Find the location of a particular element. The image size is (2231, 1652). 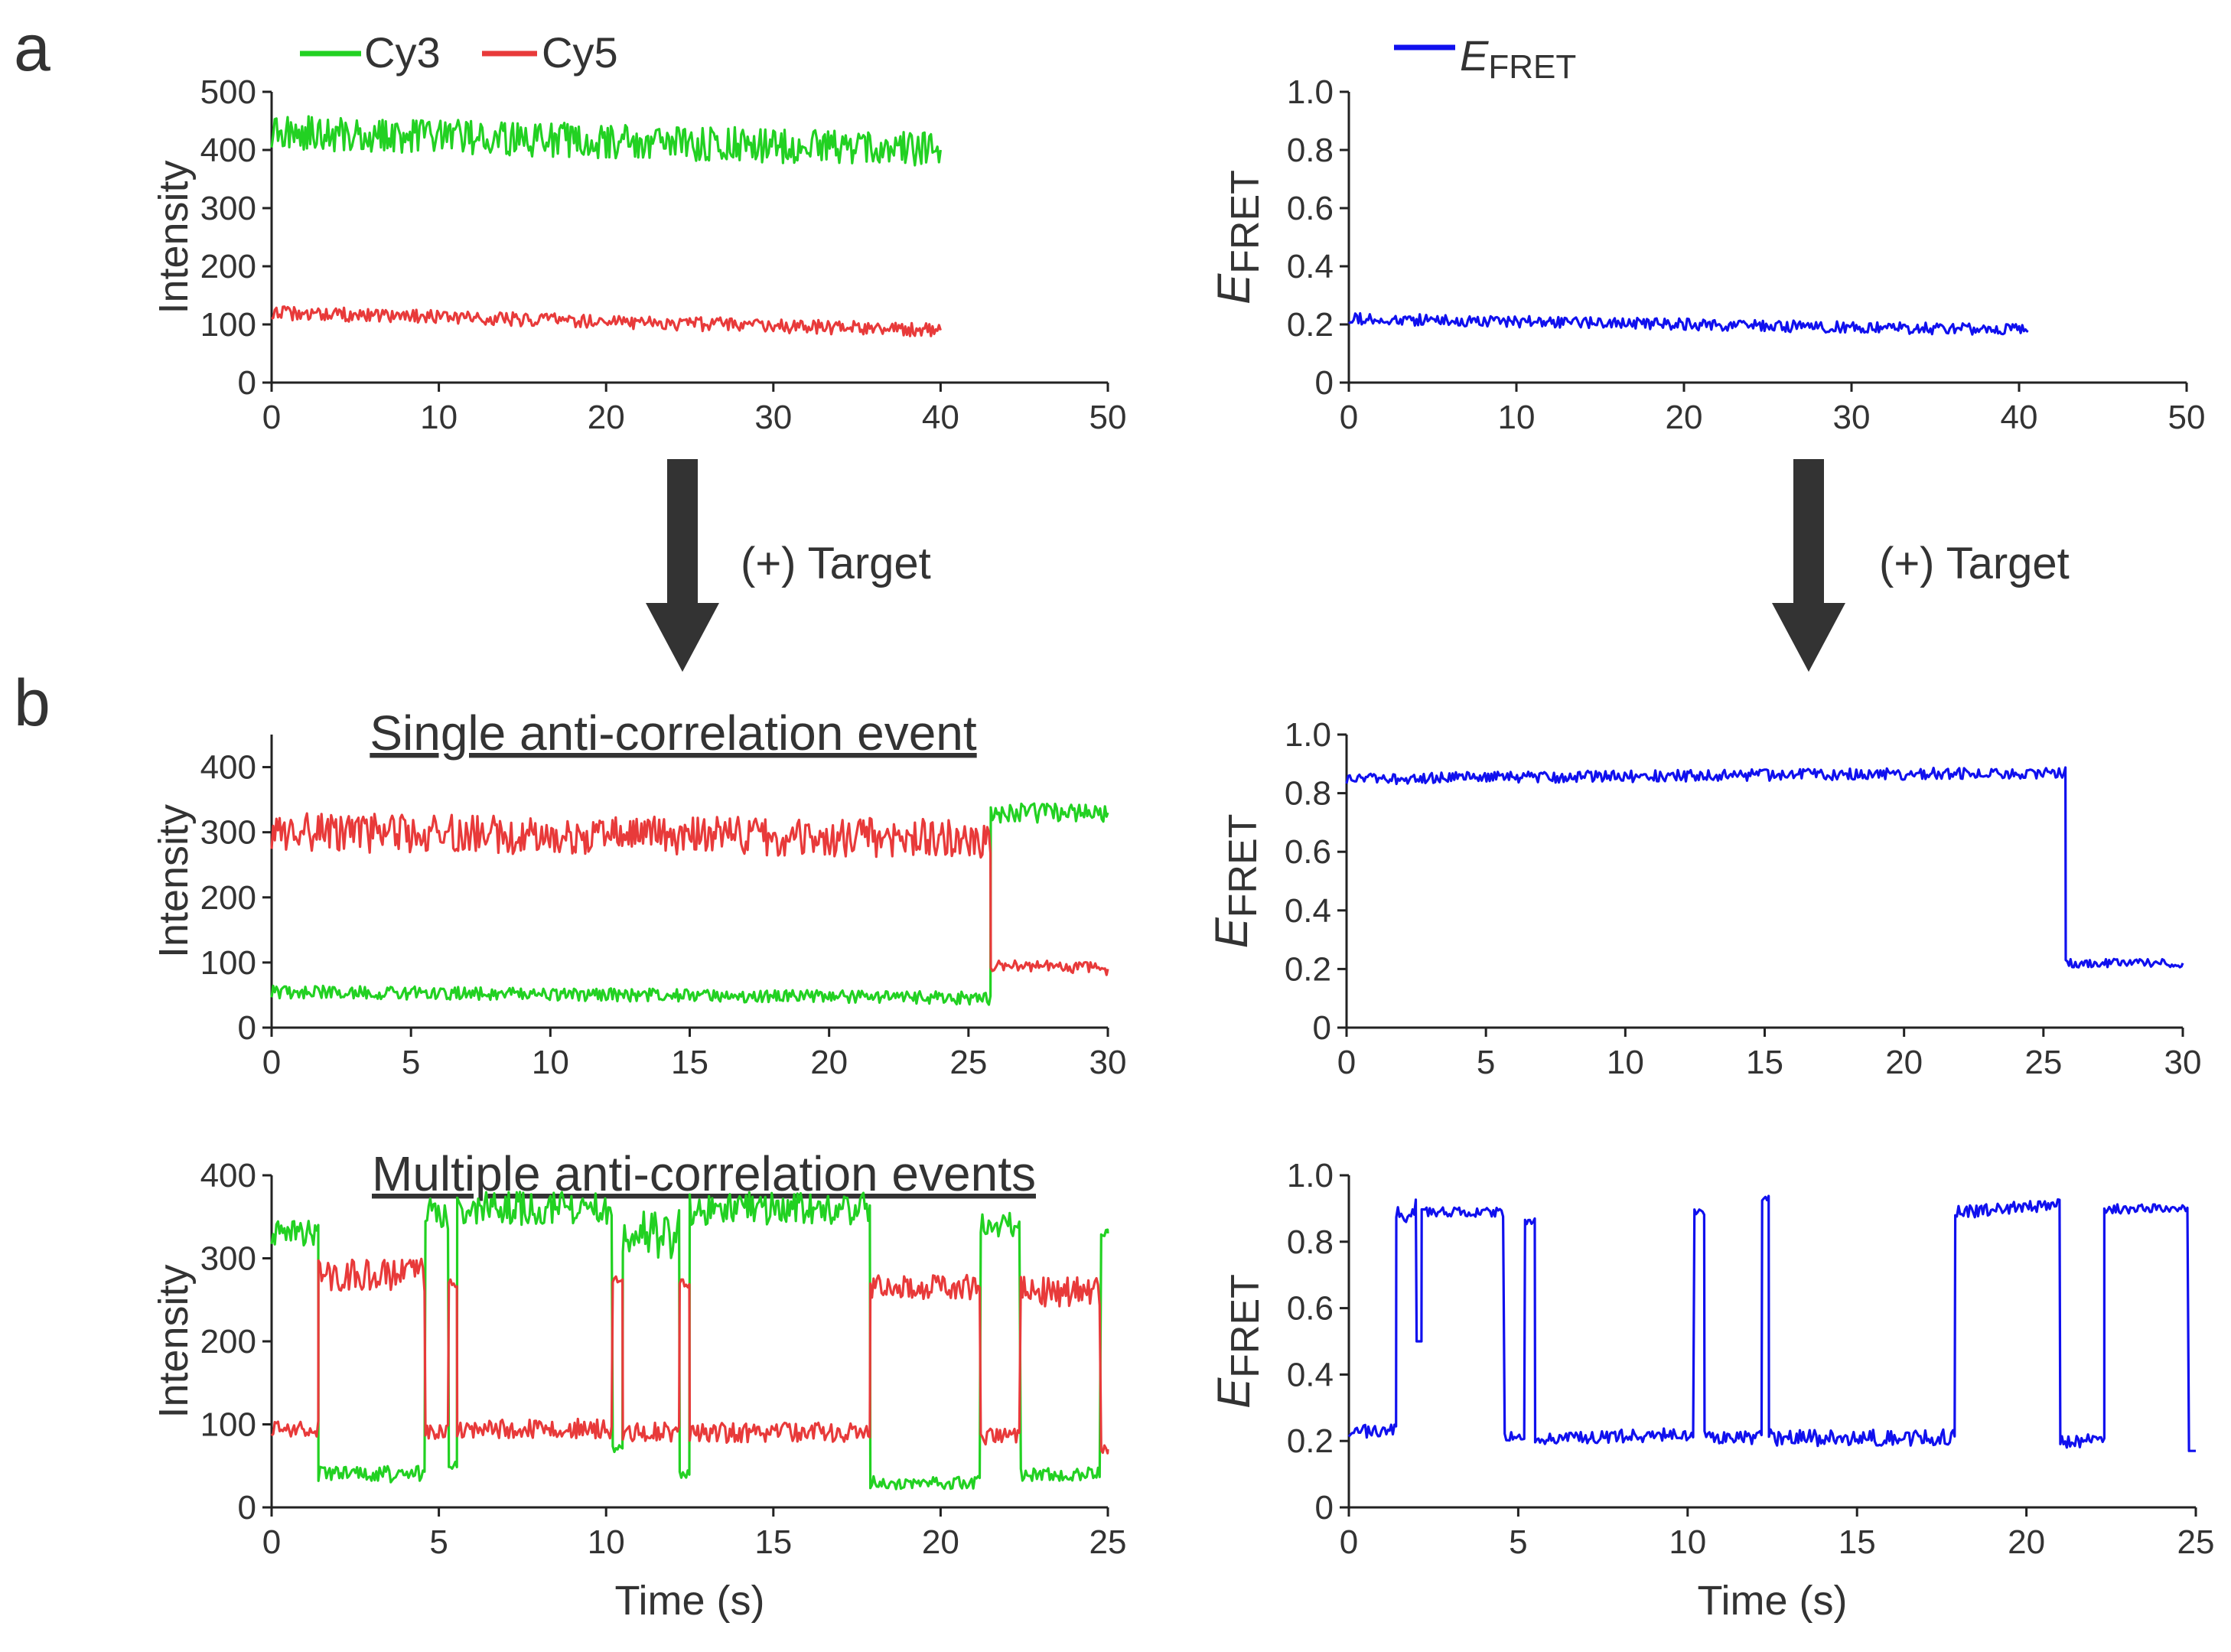

legend-intensity: Cy3 Cy5 is located at coordinates (459, 52).